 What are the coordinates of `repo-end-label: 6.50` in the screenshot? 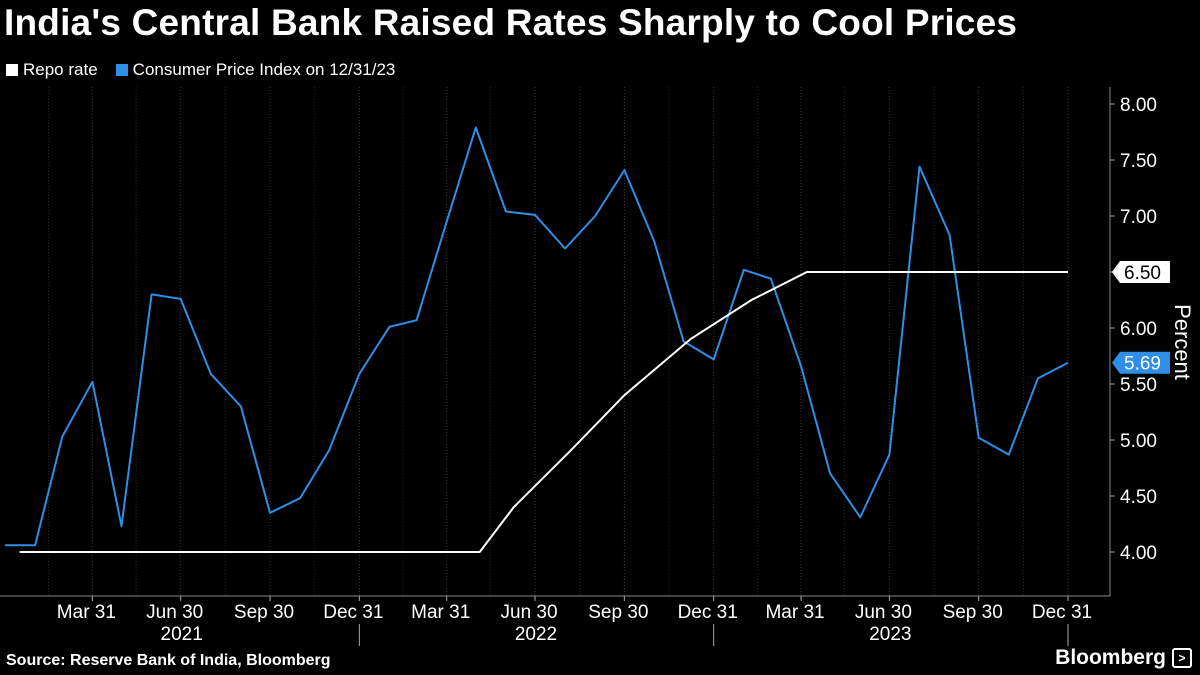 It's located at (1142, 273).